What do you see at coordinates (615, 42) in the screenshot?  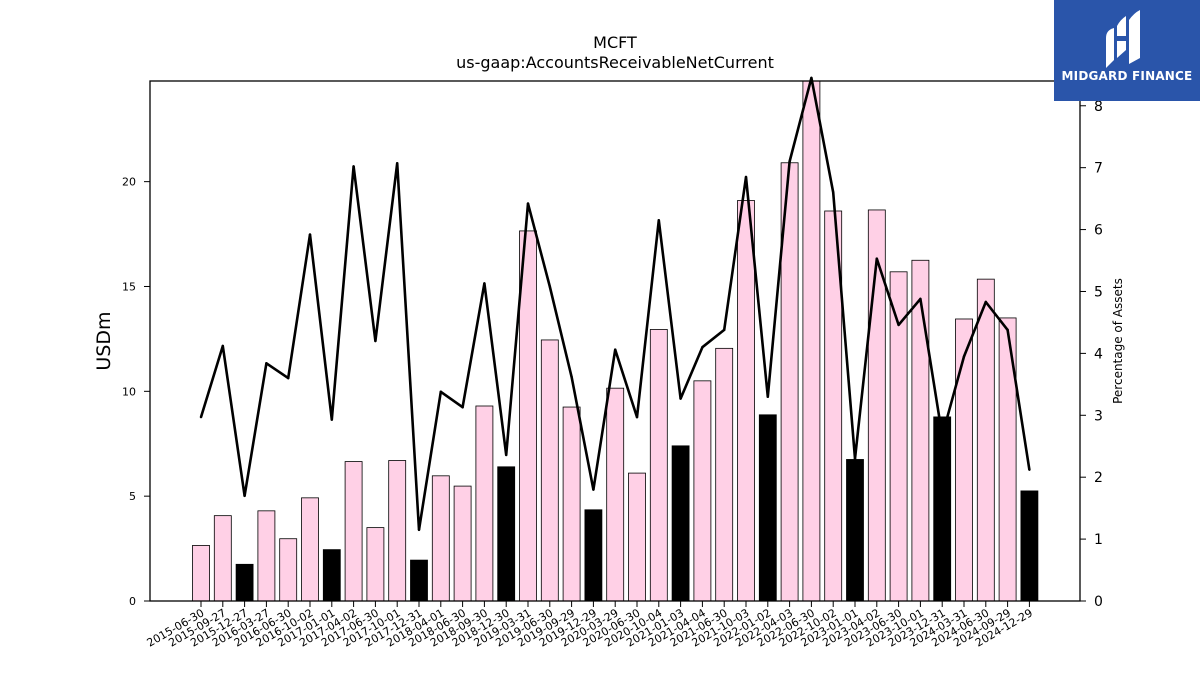 I see `chart-title: MCFT` at bounding box center [615, 42].